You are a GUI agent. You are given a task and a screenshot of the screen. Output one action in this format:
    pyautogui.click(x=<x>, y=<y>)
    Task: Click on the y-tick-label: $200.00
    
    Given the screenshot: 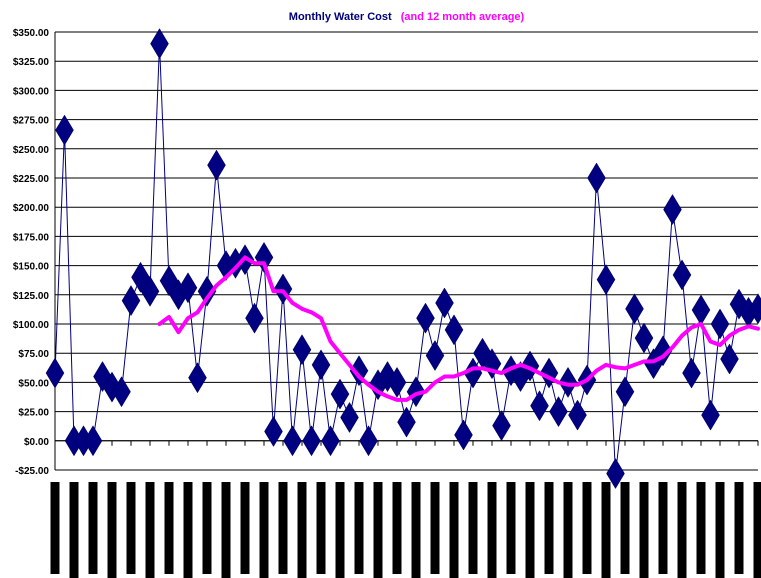 What is the action you would take?
    pyautogui.click(x=31, y=208)
    